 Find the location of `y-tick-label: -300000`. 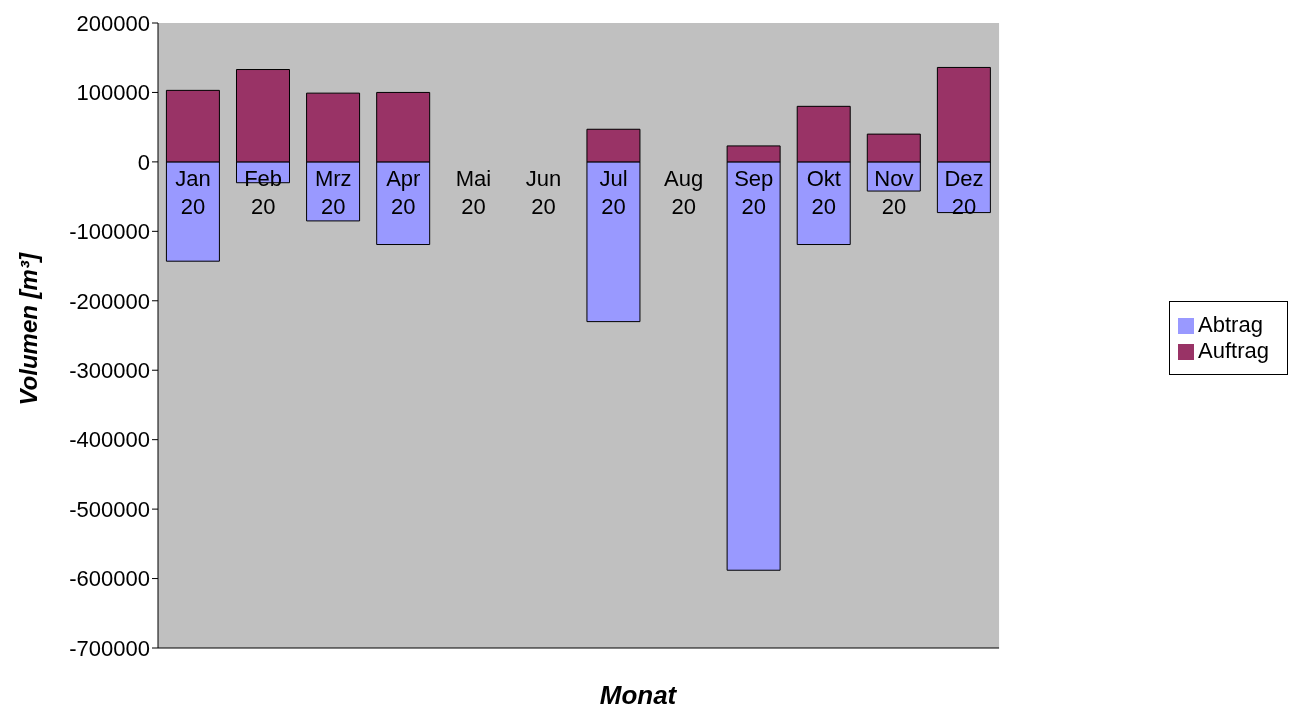

y-tick-label: -300000 is located at coordinates (109, 371).